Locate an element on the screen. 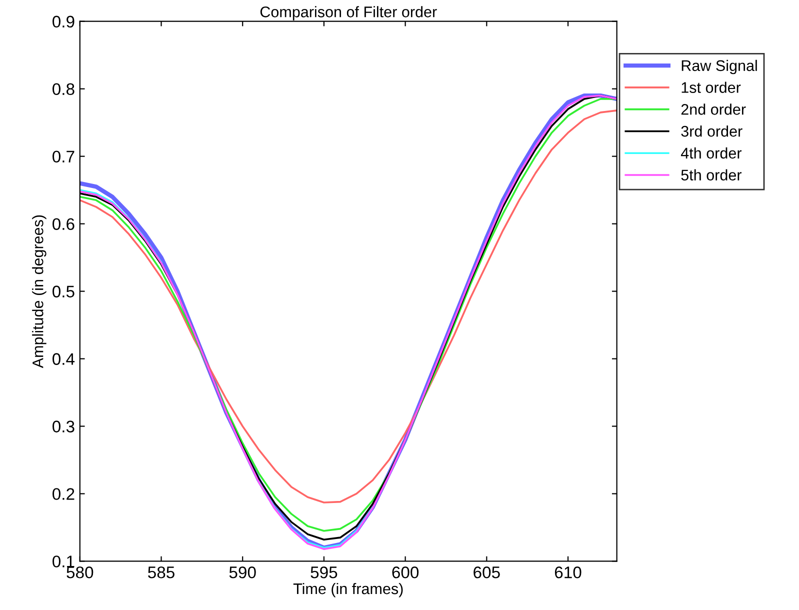 The image size is (799, 610). legend-label: 2nd order is located at coordinates (713, 109).